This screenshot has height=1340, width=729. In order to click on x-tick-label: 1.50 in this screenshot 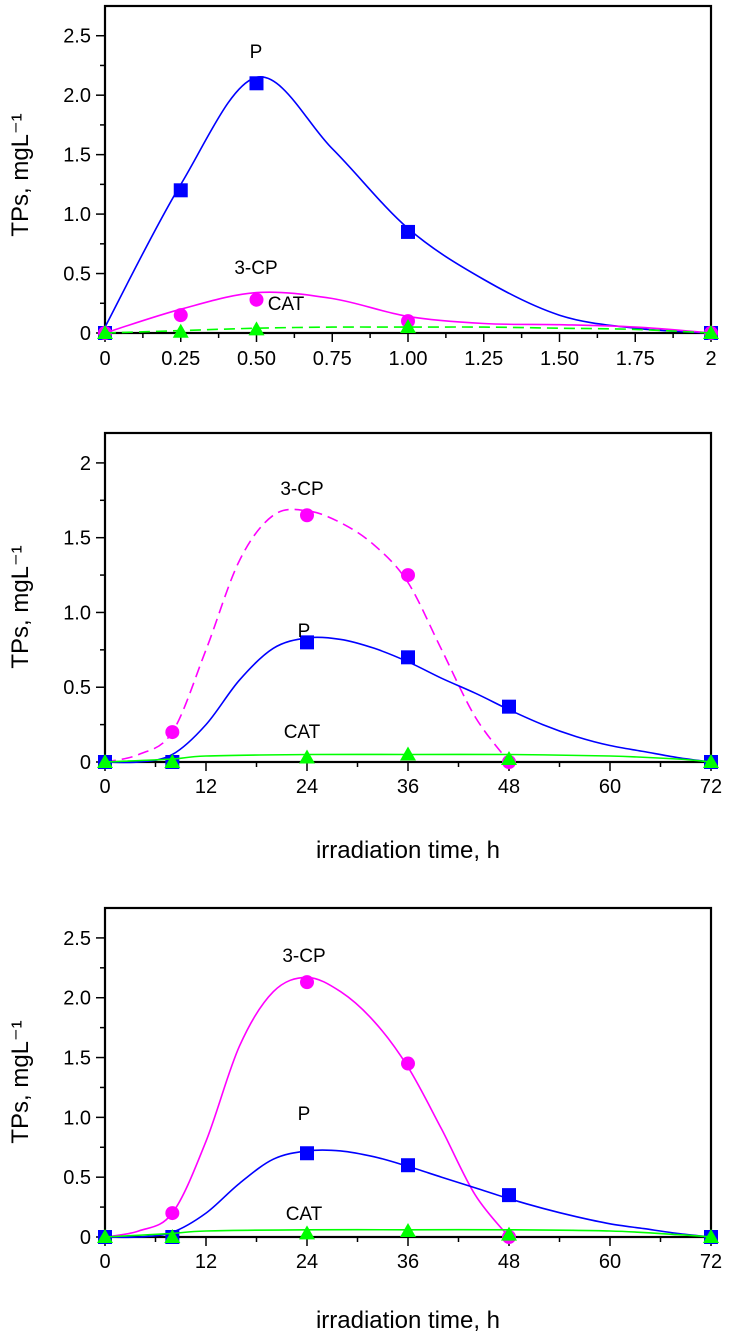, I will do `click(559, 359)`.